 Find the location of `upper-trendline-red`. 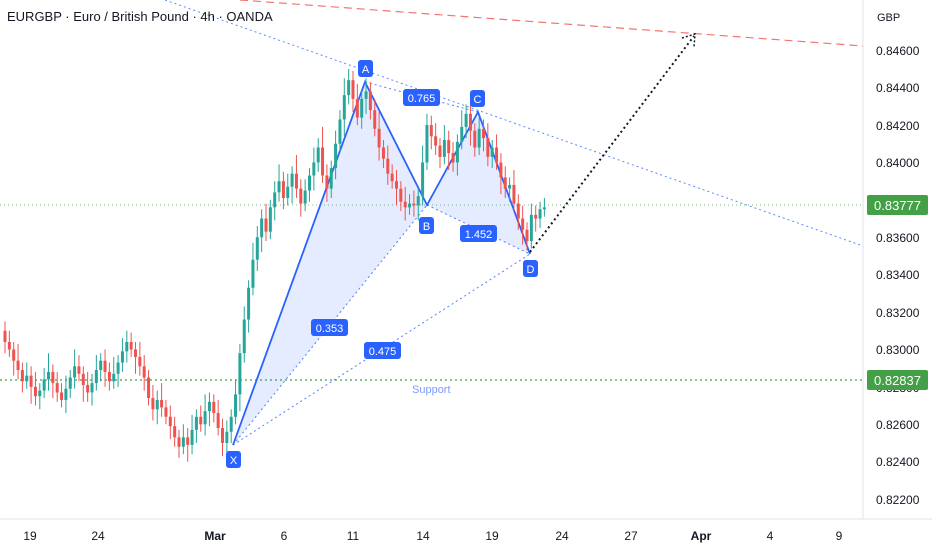

upper-trendline-red is located at coordinates (551, 23).